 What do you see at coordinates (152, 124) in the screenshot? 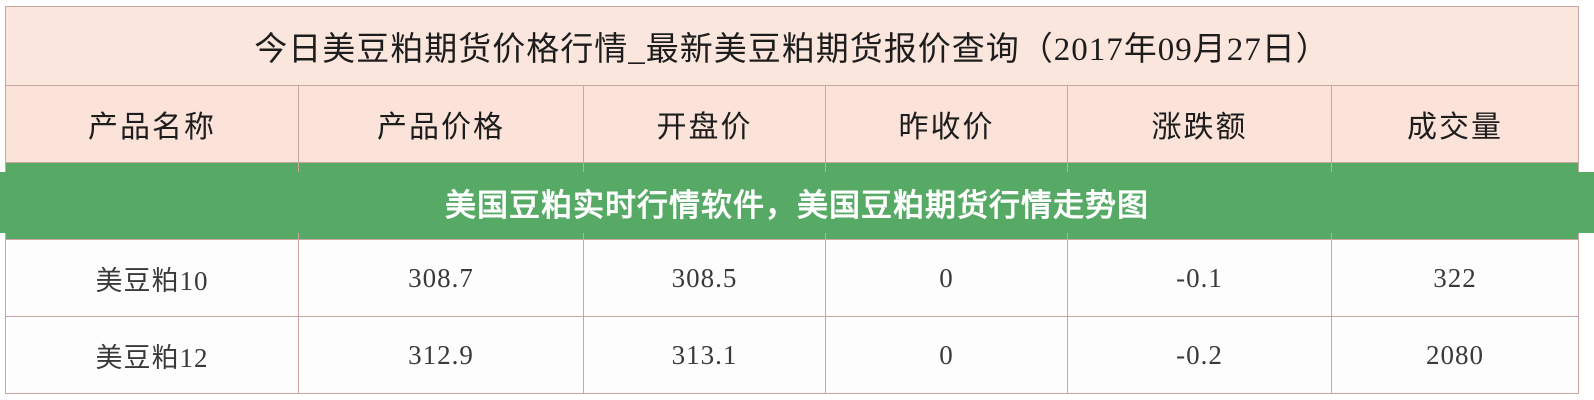
I see `column-header-product-name: 产品名称` at bounding box center [152, 124].